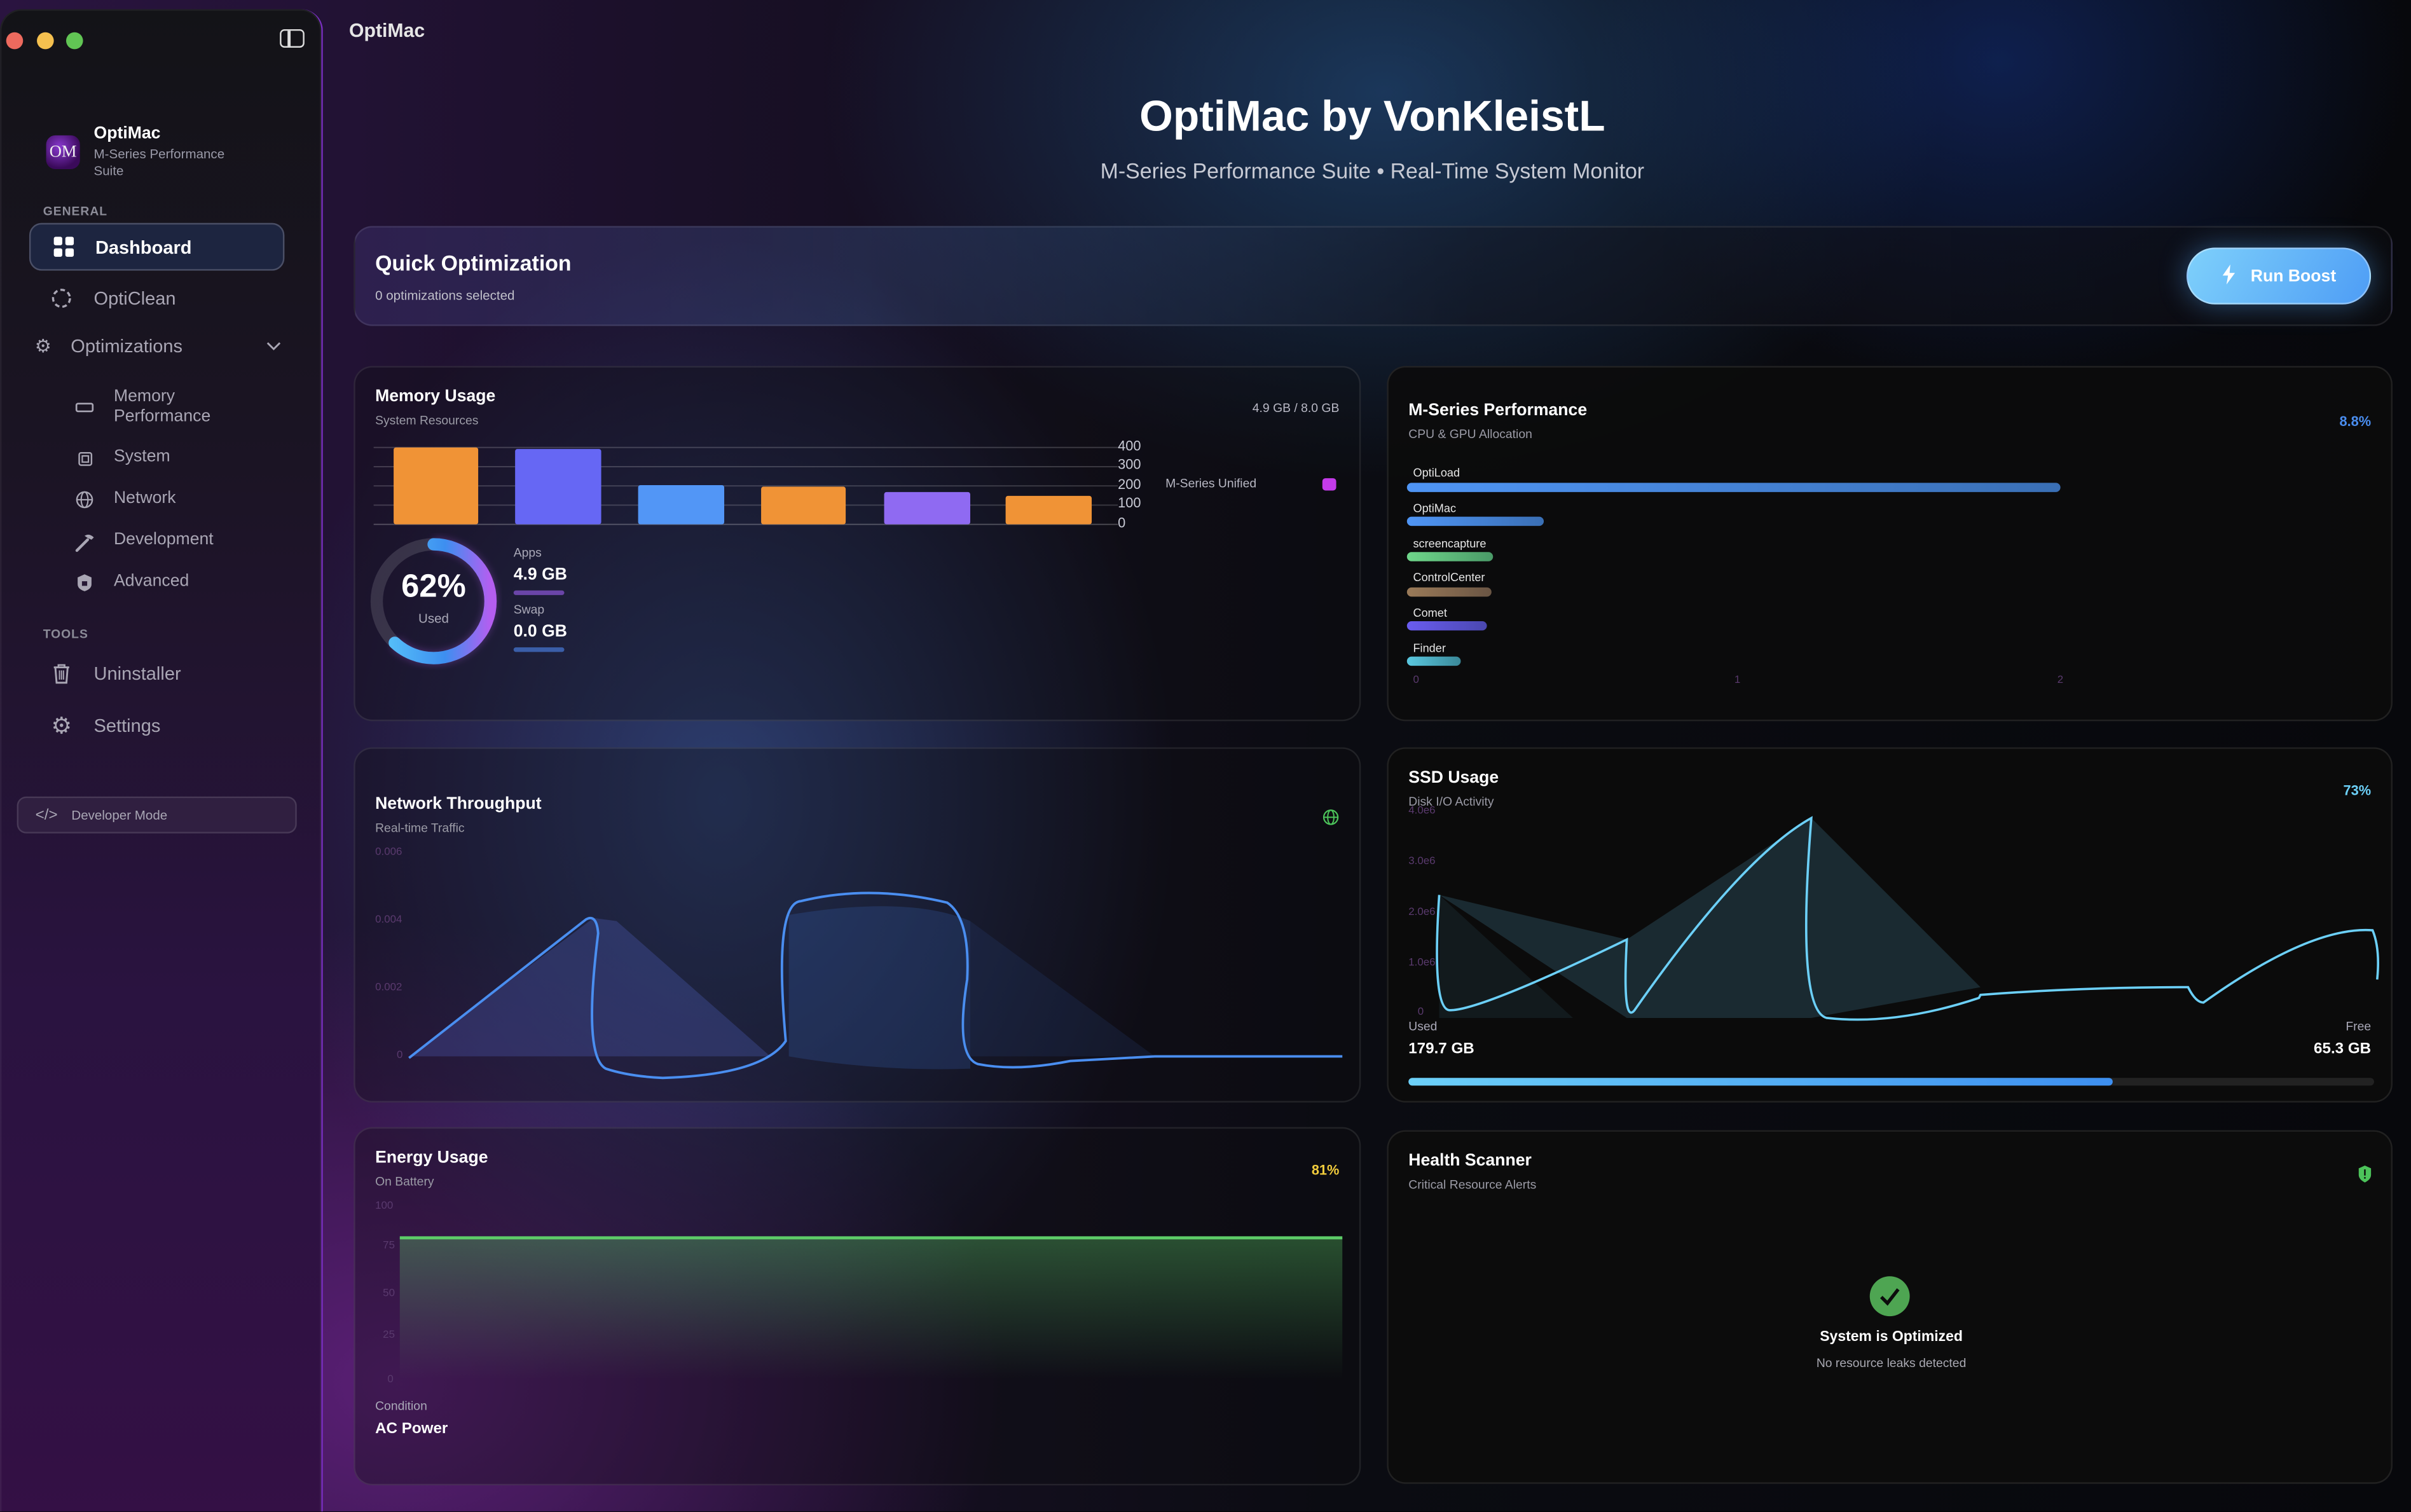  I want to click on grid-icon, so click(63, 247).